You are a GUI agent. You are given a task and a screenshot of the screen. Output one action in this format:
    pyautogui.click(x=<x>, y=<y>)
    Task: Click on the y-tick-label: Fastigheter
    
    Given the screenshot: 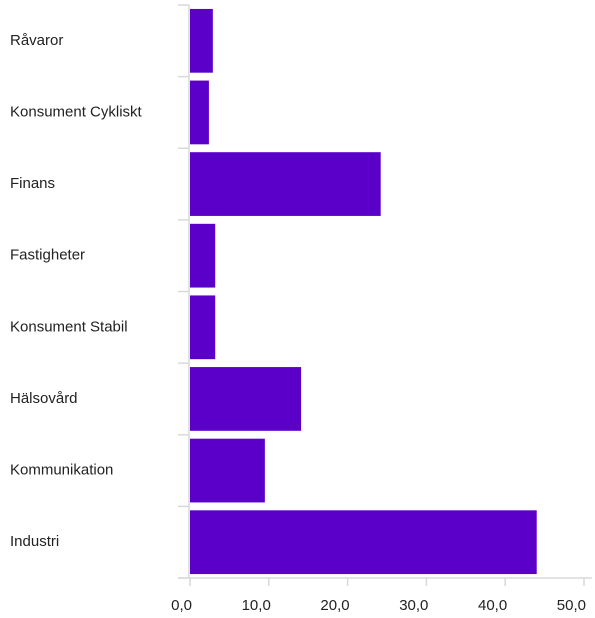 What is the action you would take?
    pyautogui.click(x=47, y=255)
    